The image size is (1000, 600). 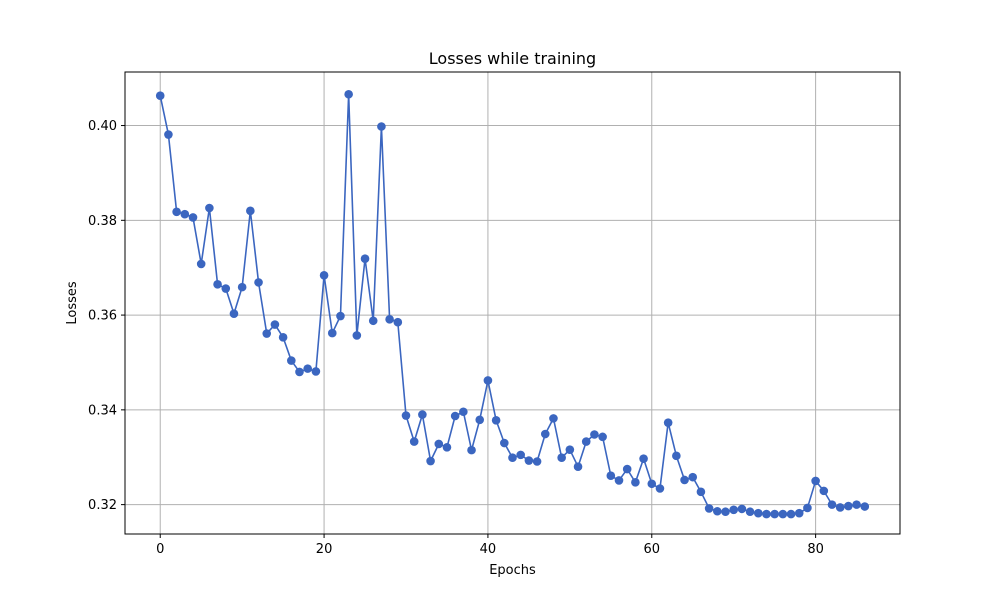 What do you see at coordinates (512, 58) in the screenshot?
I see `chart-title: Losses while training` at bounding box center [512, 58].